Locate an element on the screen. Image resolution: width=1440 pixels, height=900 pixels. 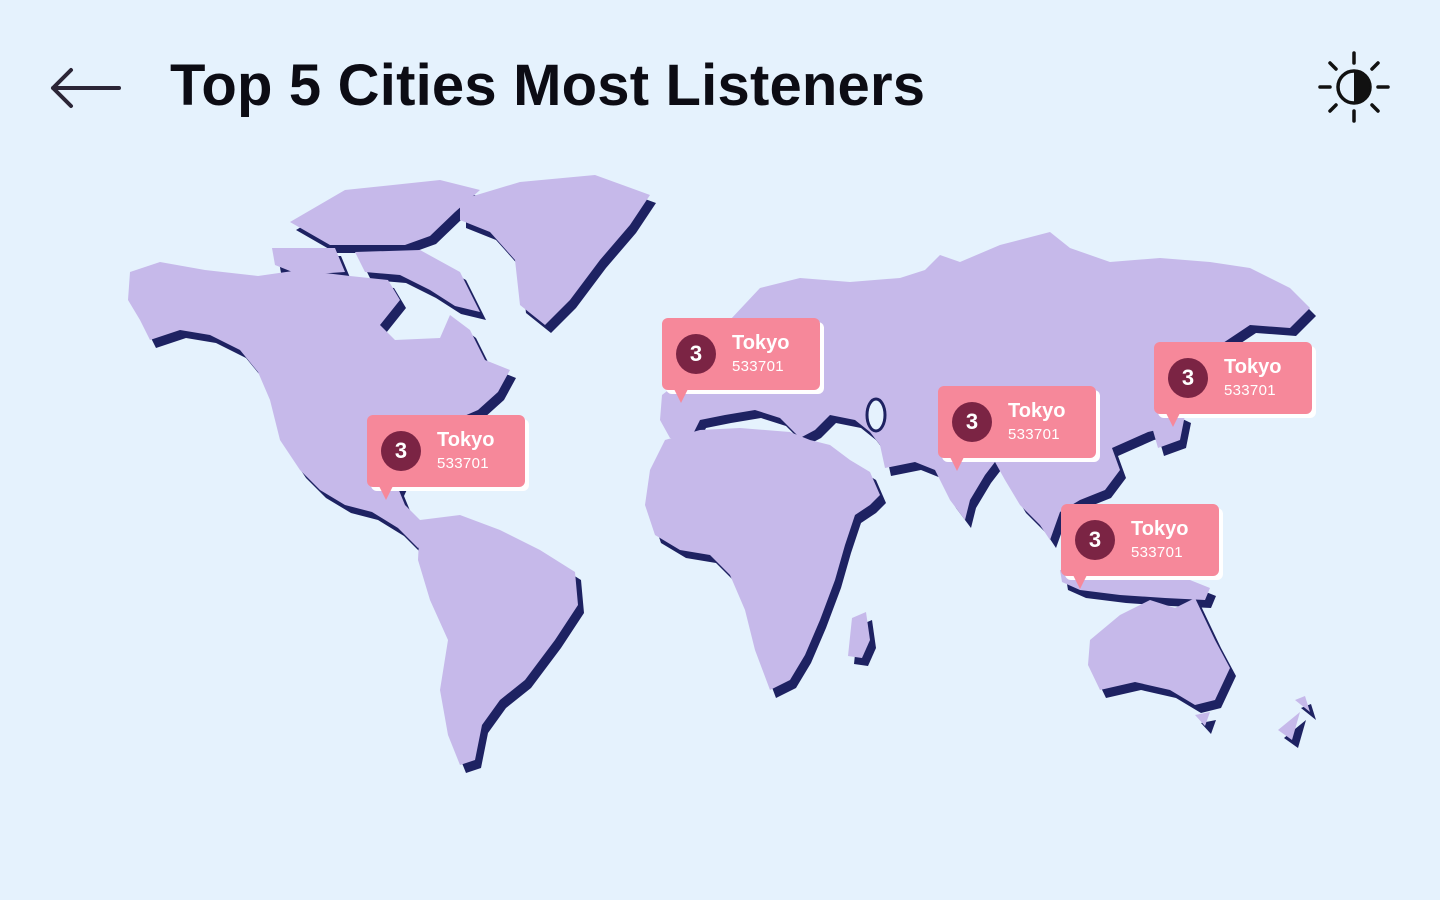
theme-toggle-button is located at coordinates (1354, 87).